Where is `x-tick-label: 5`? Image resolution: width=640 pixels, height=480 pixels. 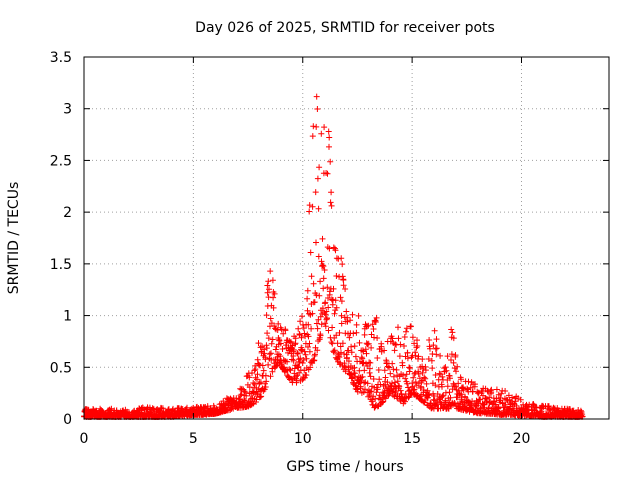
x-tick-label: 5 is located at coordinates (193, 439).